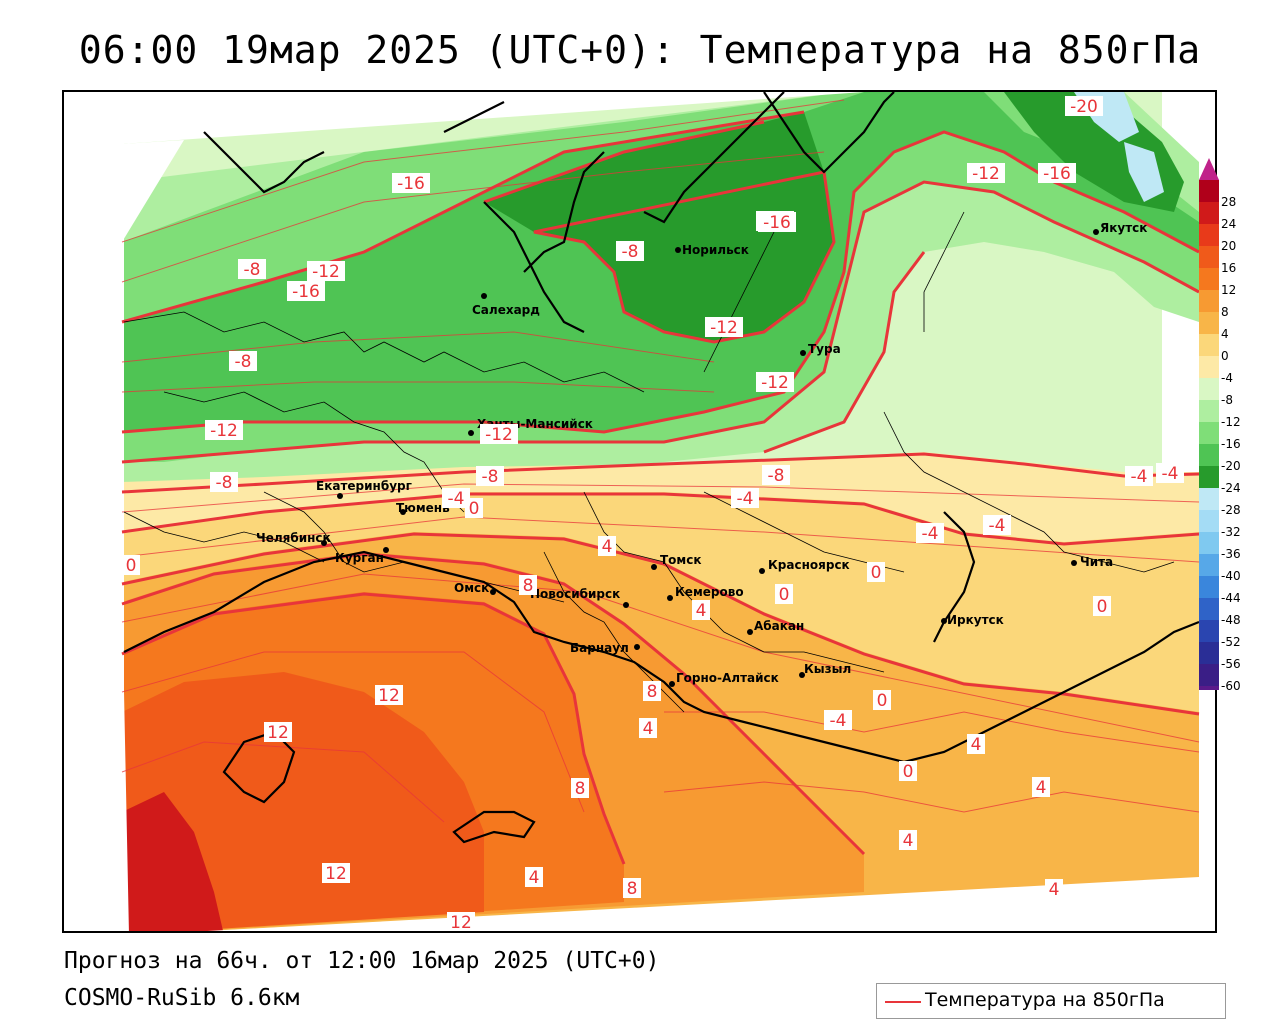 The width and height of the screenshot is (1280, 1024). Describe the element at coordinates (1229, 246) in the screenshot. I see `scale-tick-label: 20` at that location.